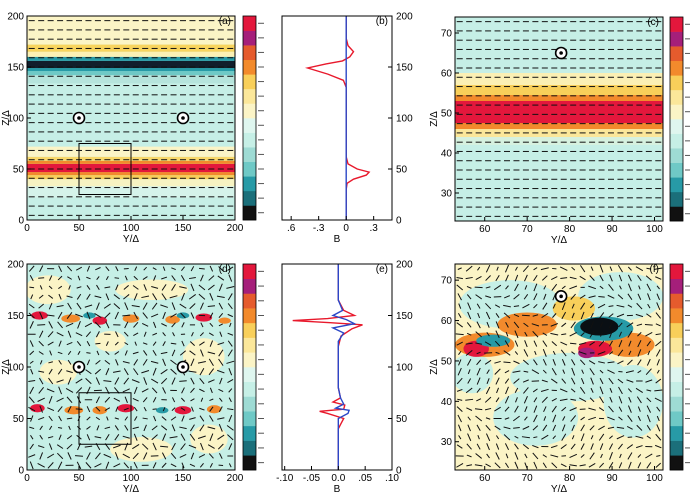 The height and width of the screenshot is (501, 690). What do you see at coordinates (559, 126) in the screenshot?
I see `heatmap-band` at bounding box center [559, 126].